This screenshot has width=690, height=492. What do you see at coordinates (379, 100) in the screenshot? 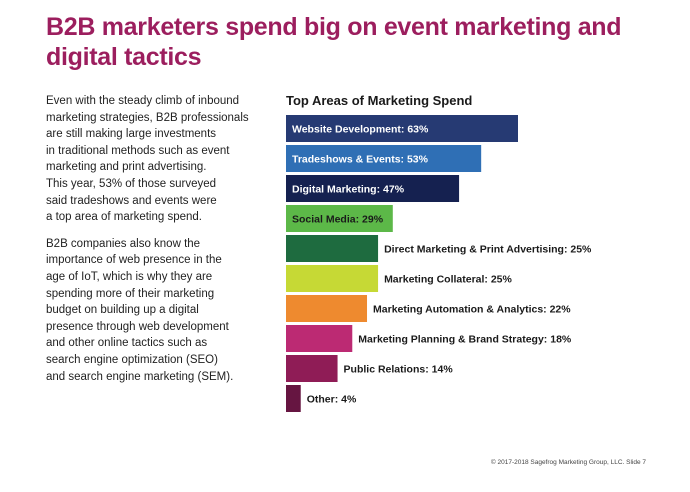
I see `chart-title: Top Areas of Marketing Spend` at bounding box center [379, 100].